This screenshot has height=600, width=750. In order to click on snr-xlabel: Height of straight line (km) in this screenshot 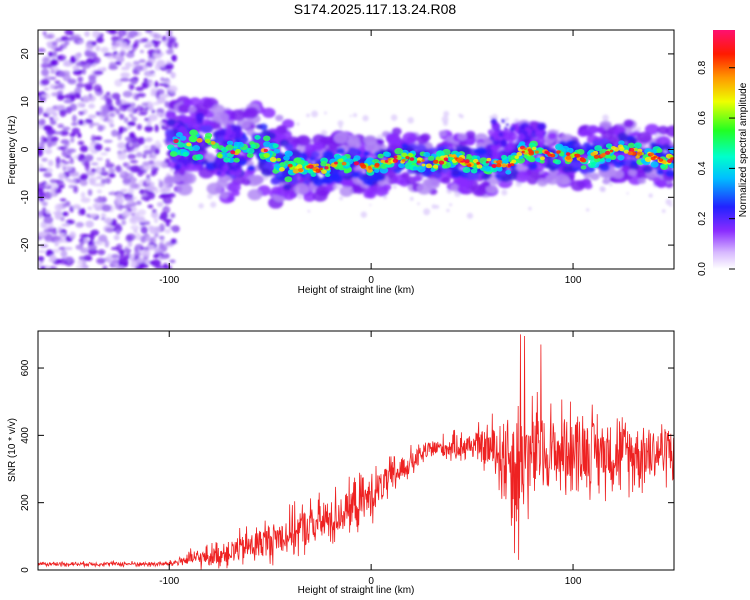, I will do `click(356, 590)`.